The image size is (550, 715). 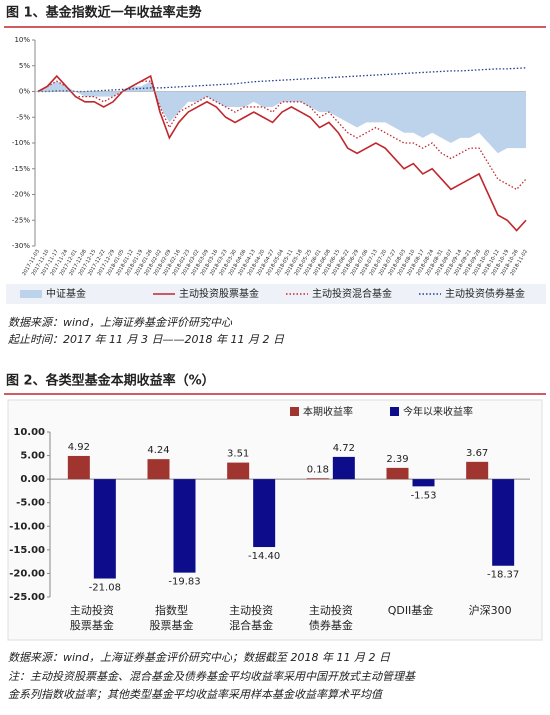 What do you see at coordinates (264, 556) in the screenshot?
I see `data-label: -14.40` at bounding box center [264, 556].